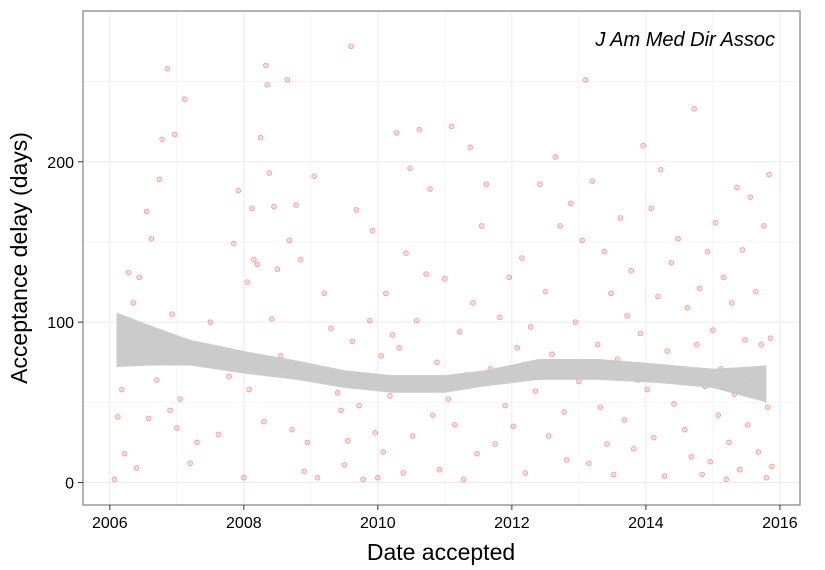  I want to click on x-tick-label: 2006, so click(110, 523).